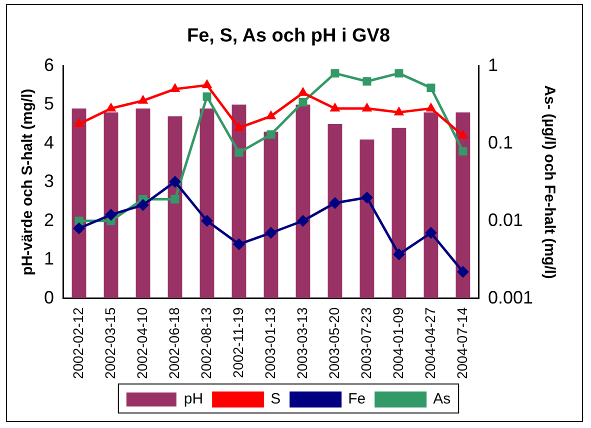 The image size is (591, 428). I want to click on x-tick-label: 2002-02-12, so click(78, 343).